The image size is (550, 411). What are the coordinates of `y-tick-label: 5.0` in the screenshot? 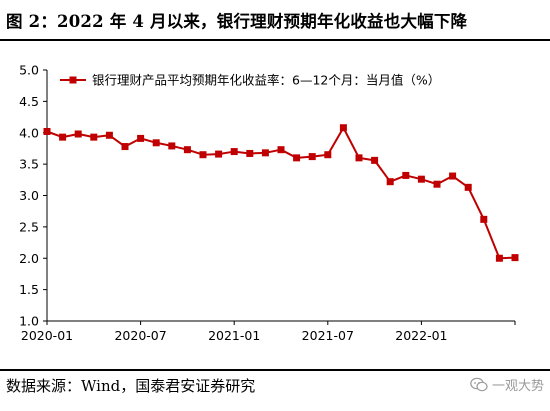 It's located at (29, 70).